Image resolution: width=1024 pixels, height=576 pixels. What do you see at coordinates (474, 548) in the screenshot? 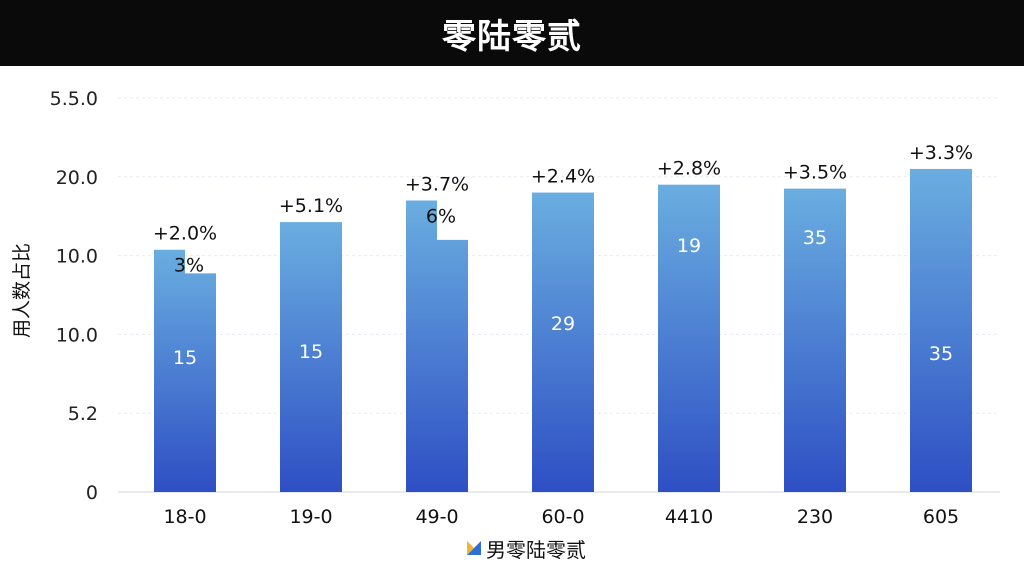
I see `legend-swatch-icon` at bounding box center [474, 548].